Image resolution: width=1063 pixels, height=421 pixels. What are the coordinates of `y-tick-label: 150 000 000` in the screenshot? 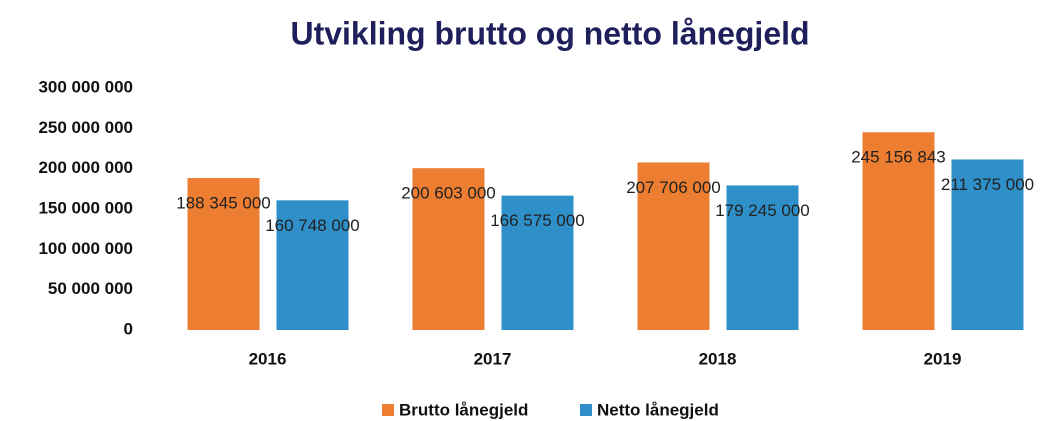 It's located at (85, 207).